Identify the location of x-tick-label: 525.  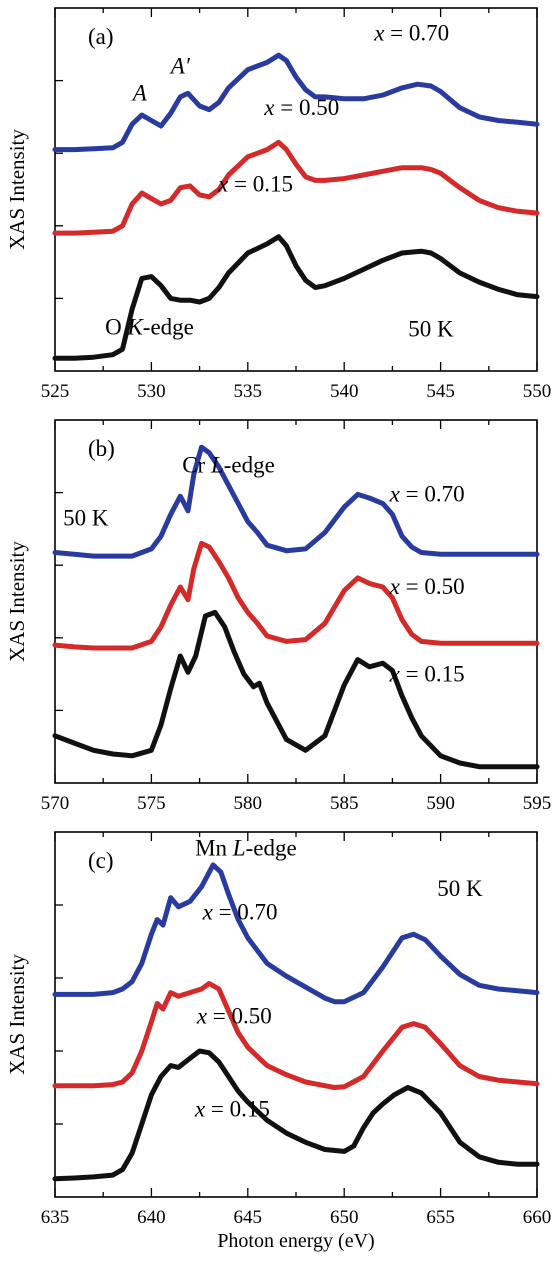
(55, 391).